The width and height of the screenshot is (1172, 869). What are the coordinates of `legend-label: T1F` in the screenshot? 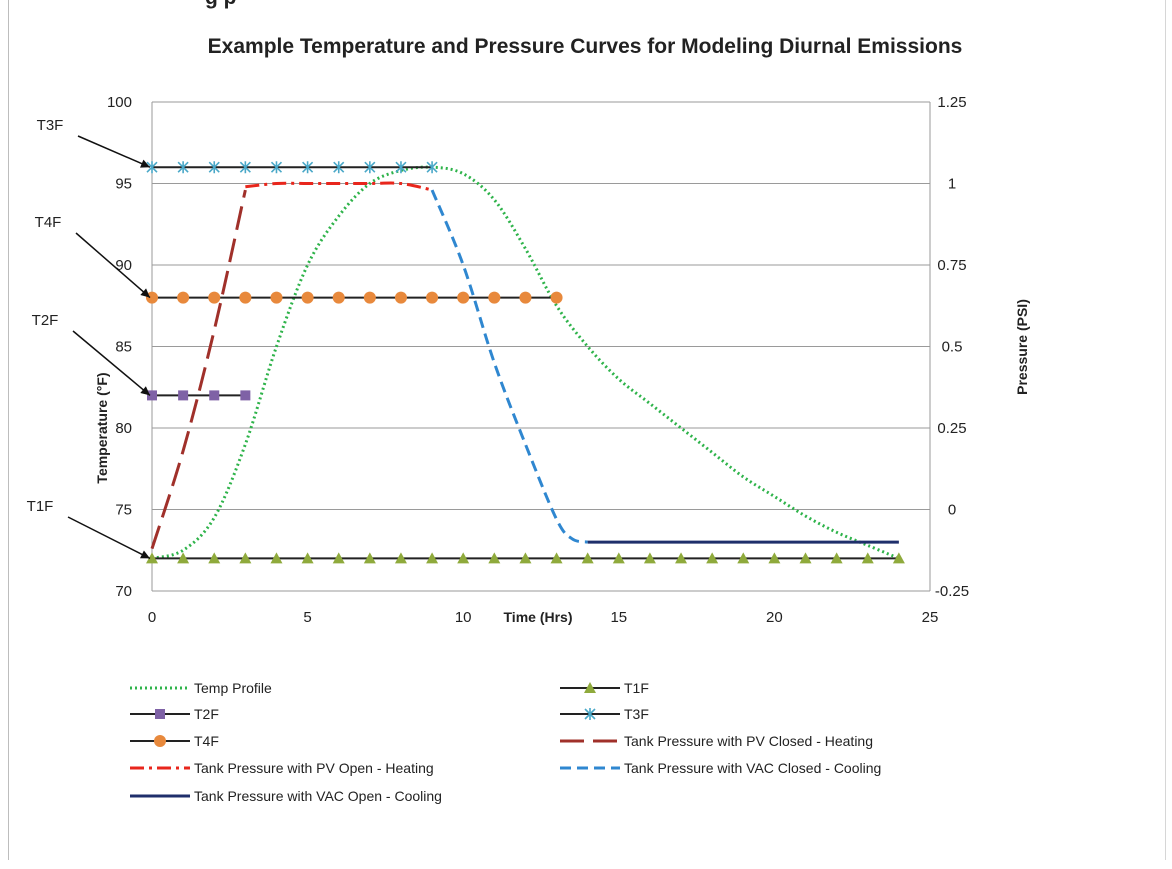 It's located at (636, 688).